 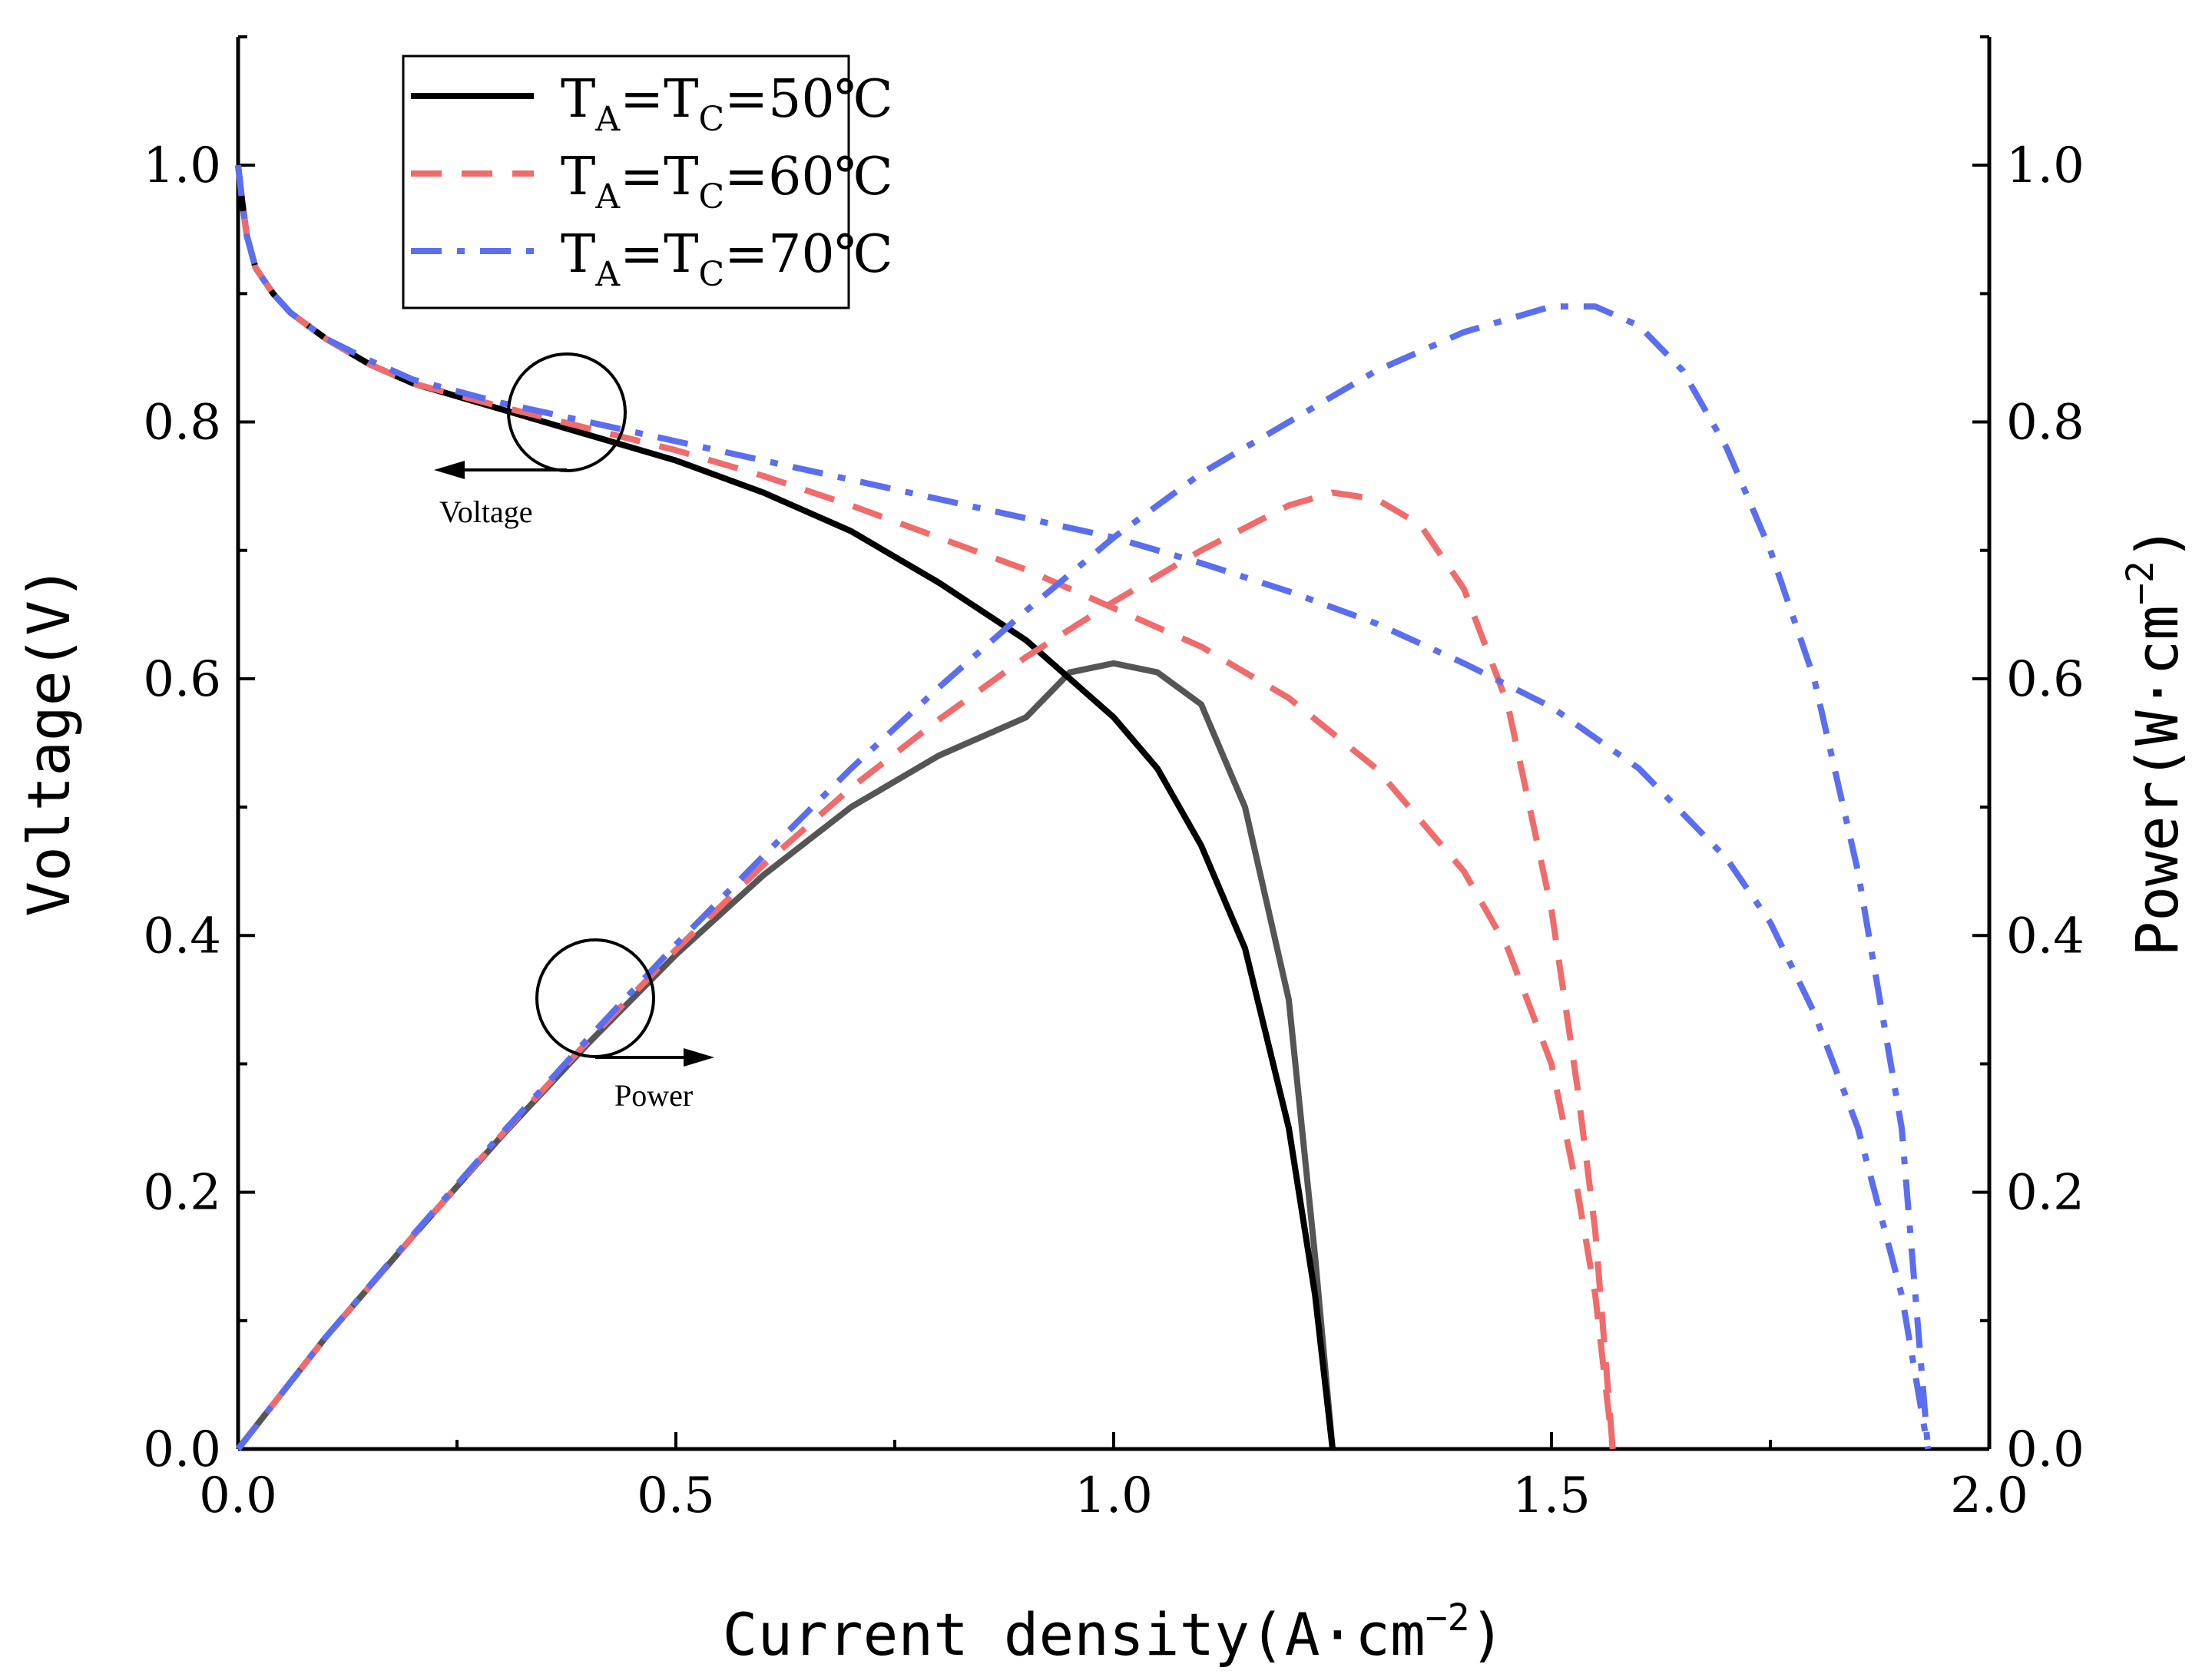 I want to click on x-axis-title: Current density(A·cm−2), so click(x=1114, y=1632).